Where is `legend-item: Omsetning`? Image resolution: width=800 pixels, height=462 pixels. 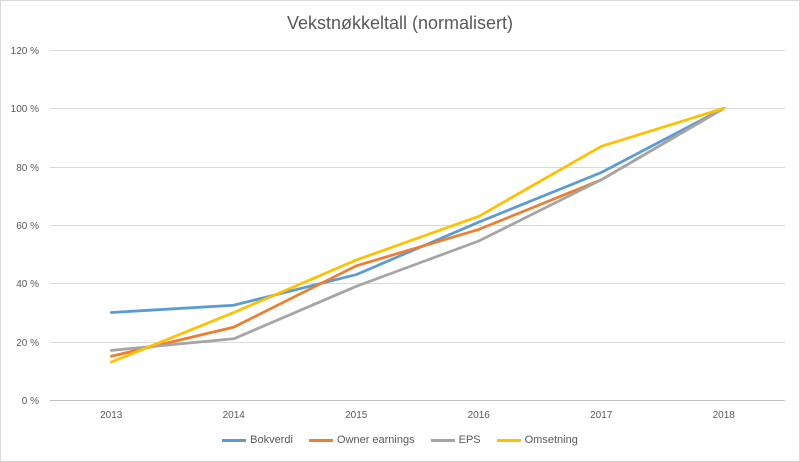 legend-item: Omsetning is located at coordinates (537, 440).